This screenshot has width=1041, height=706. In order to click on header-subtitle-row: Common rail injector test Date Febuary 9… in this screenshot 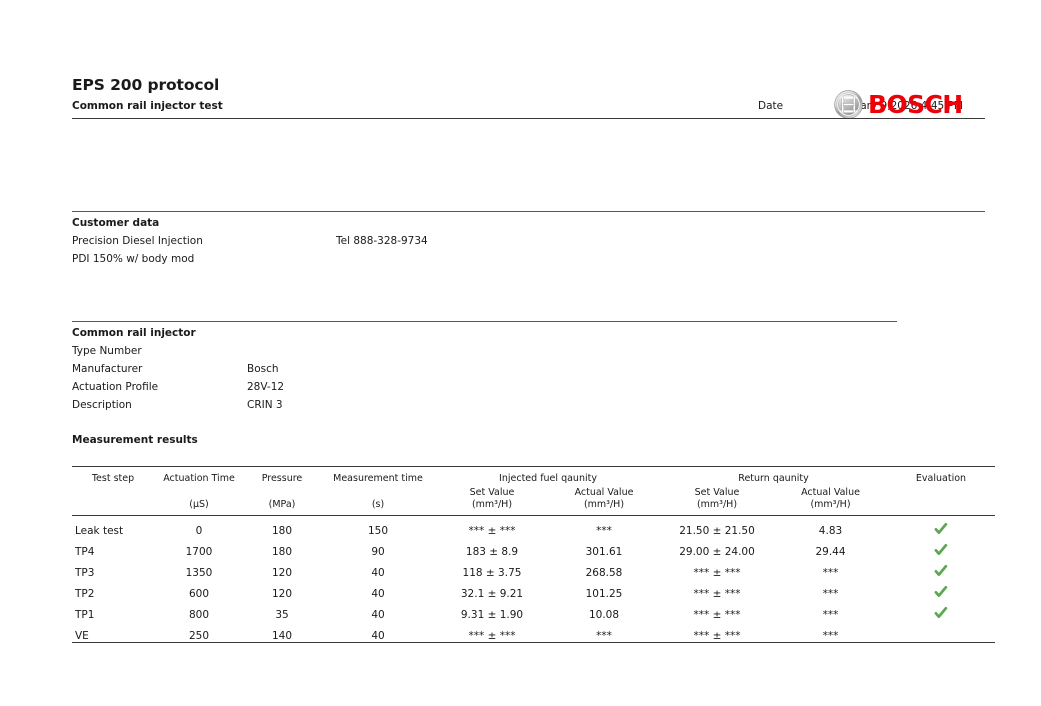, I will do `click(528, 104)`.